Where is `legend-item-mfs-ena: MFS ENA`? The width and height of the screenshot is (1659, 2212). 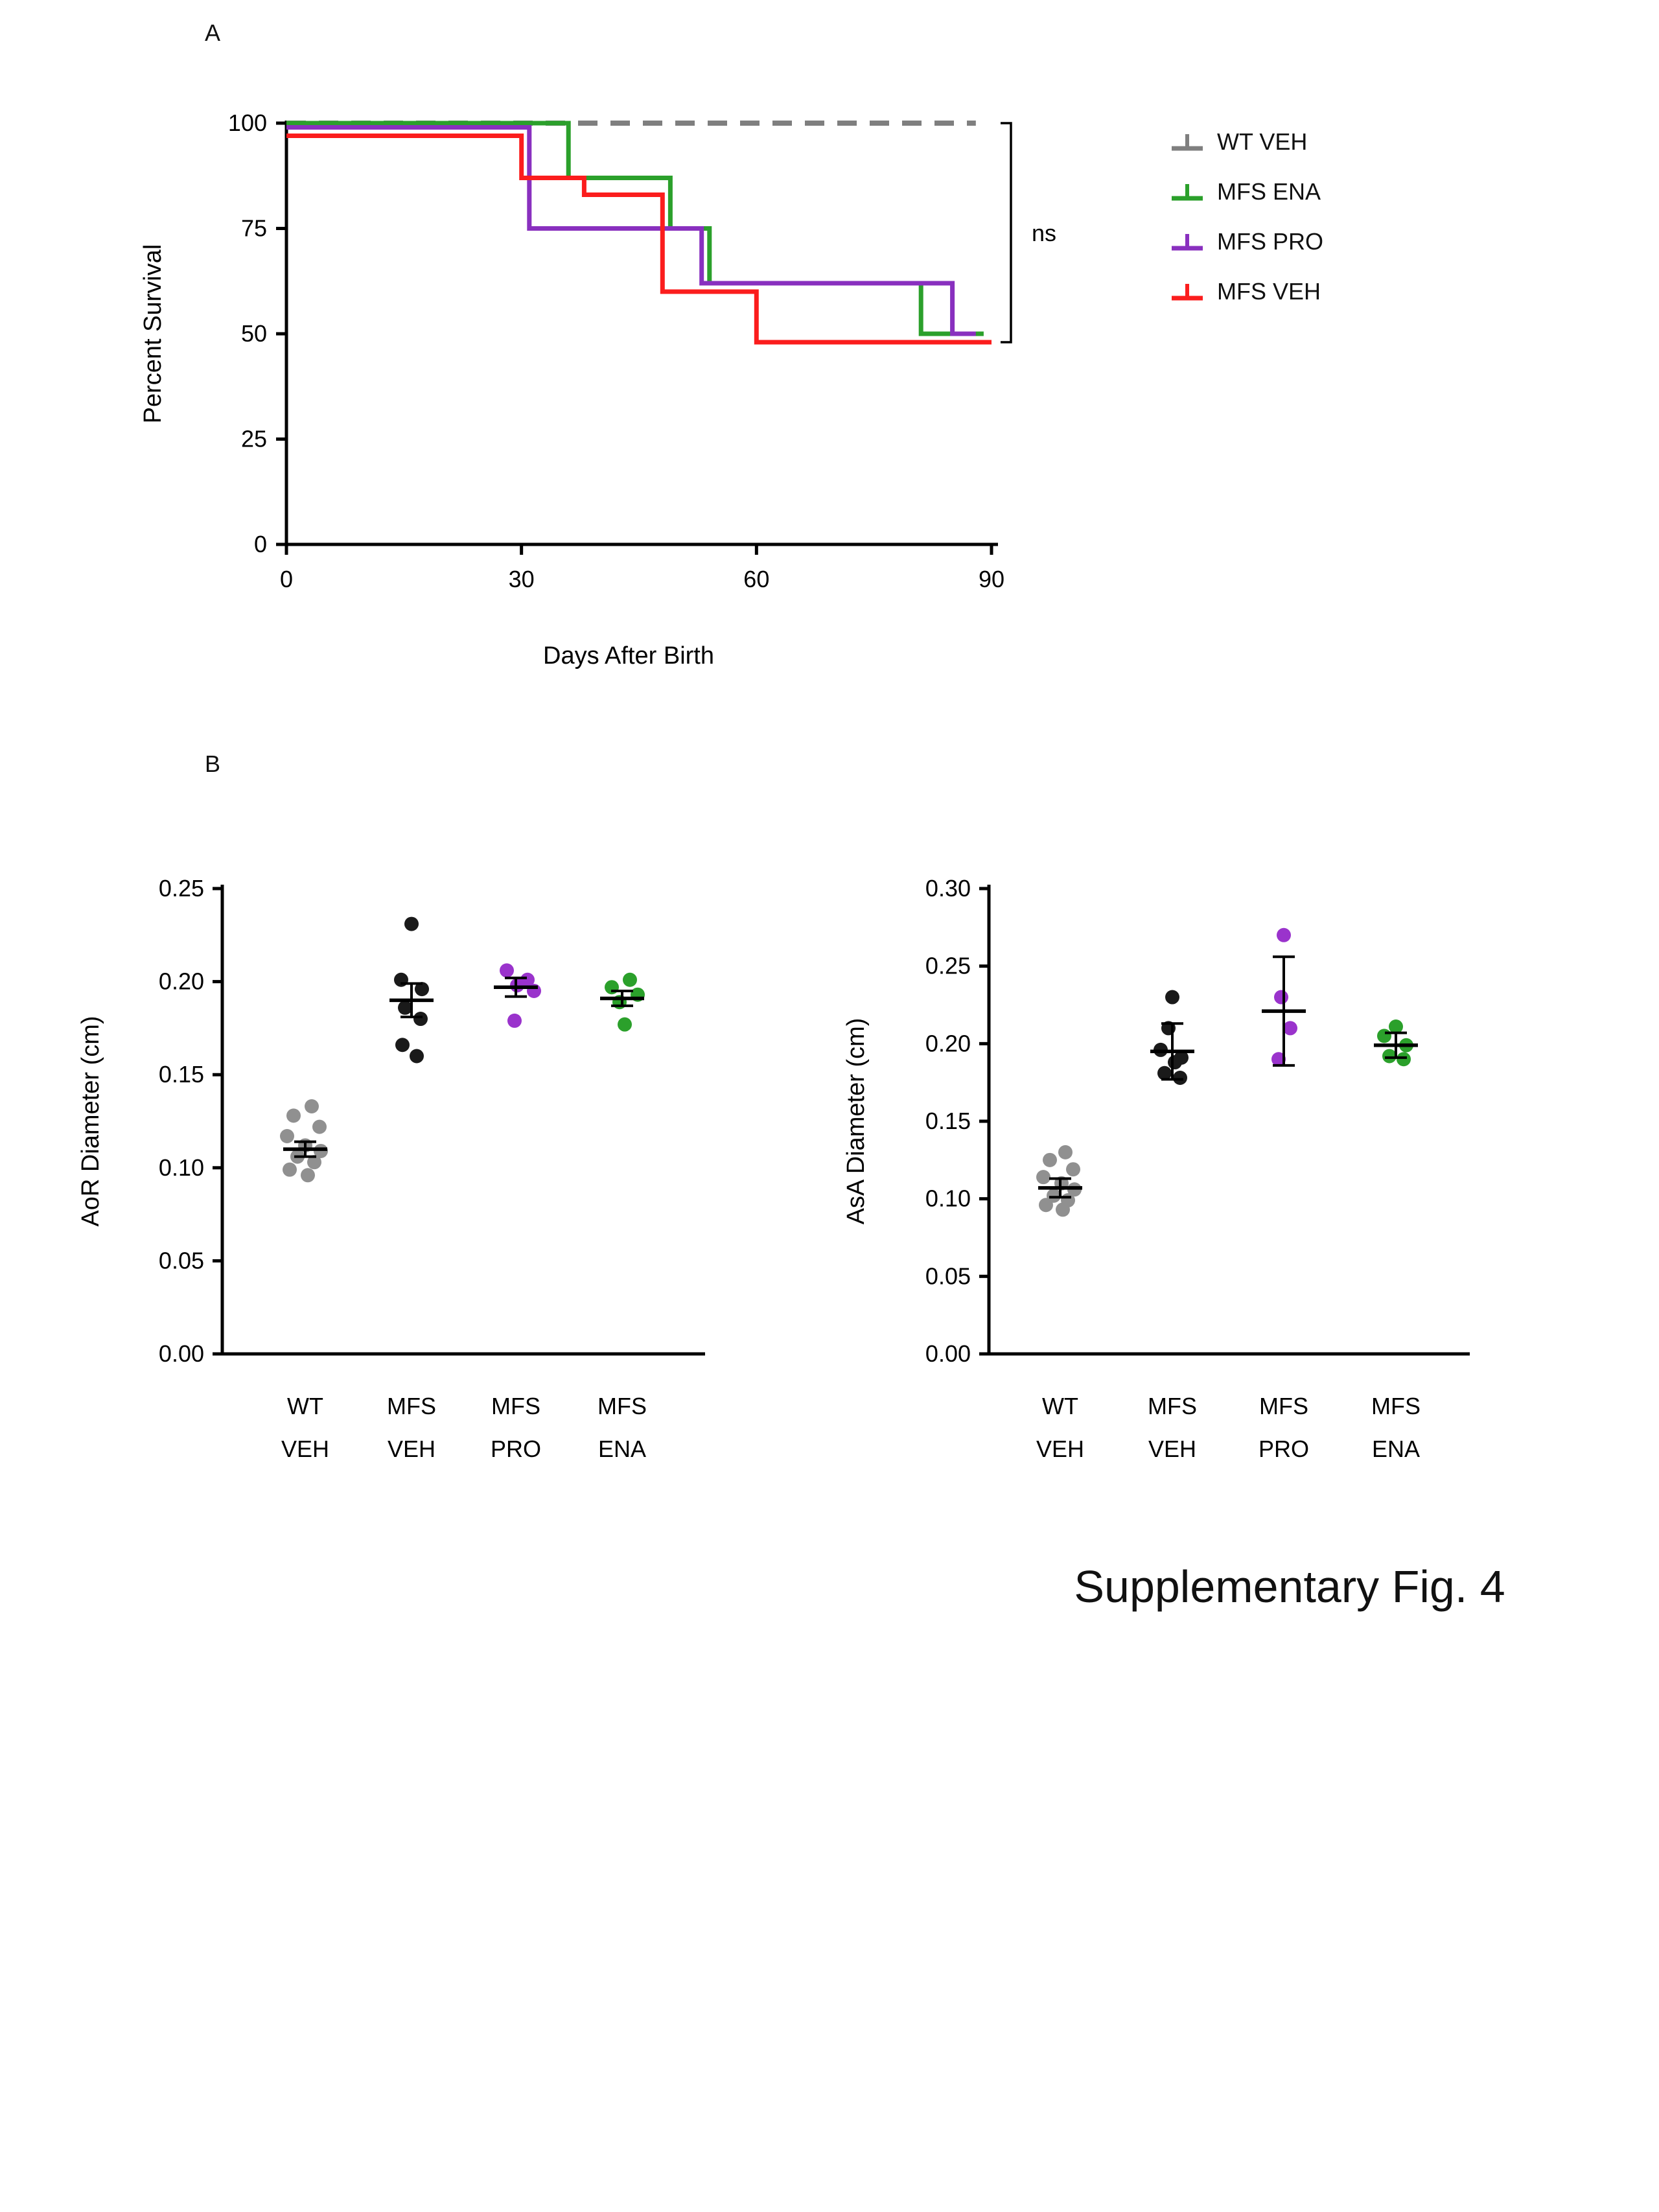
legend-item-mfs-ena: MFS ENA is located at coordinates (1244, 192).